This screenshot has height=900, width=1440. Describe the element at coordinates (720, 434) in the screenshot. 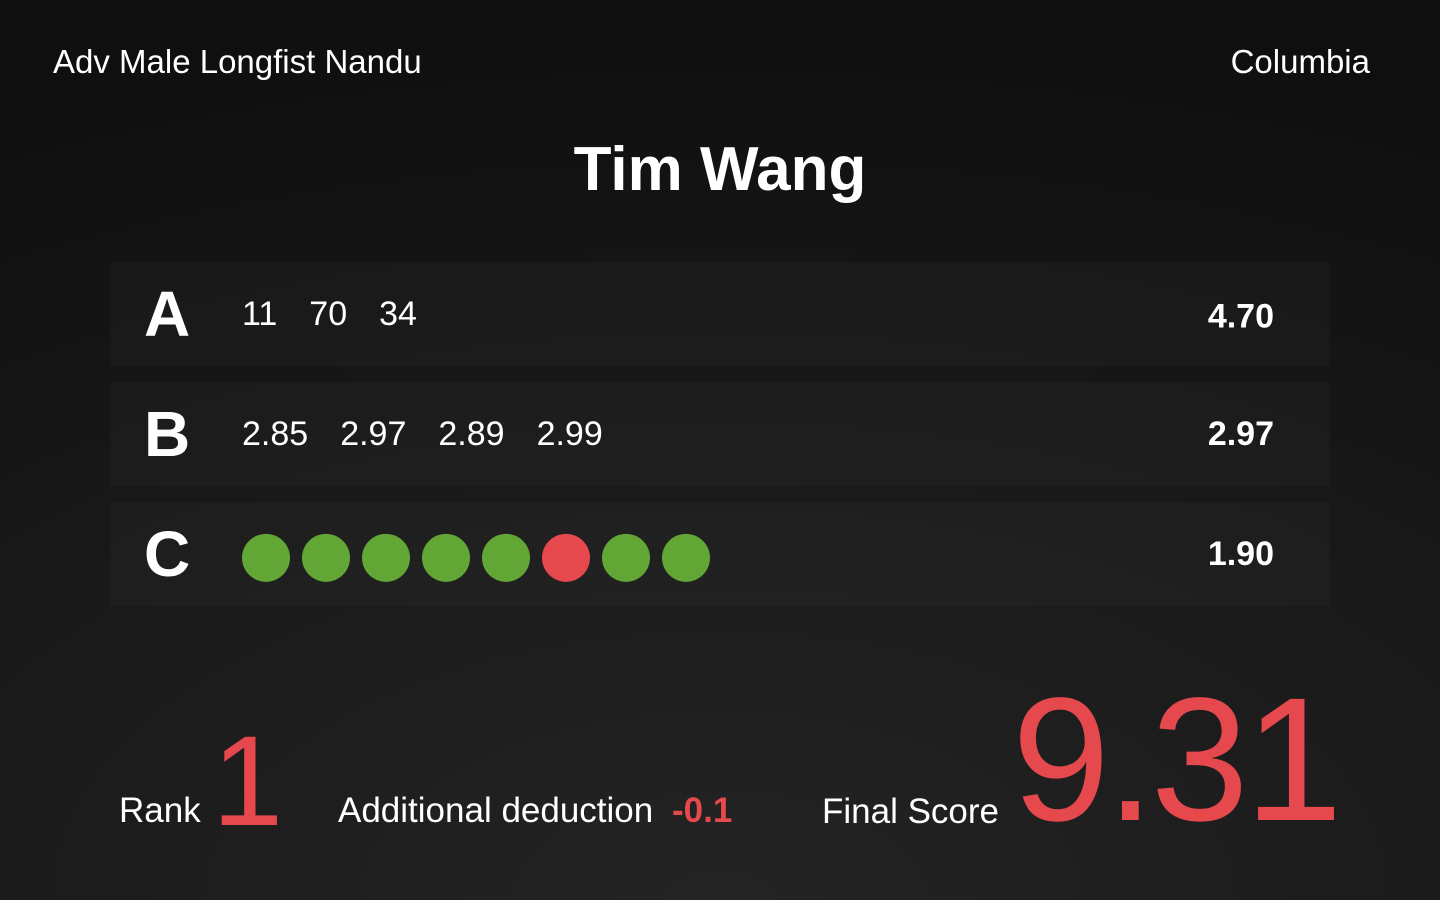

I see `score-row-b: B 2.85 2.97 2.89 2.99 2.97` at that location.